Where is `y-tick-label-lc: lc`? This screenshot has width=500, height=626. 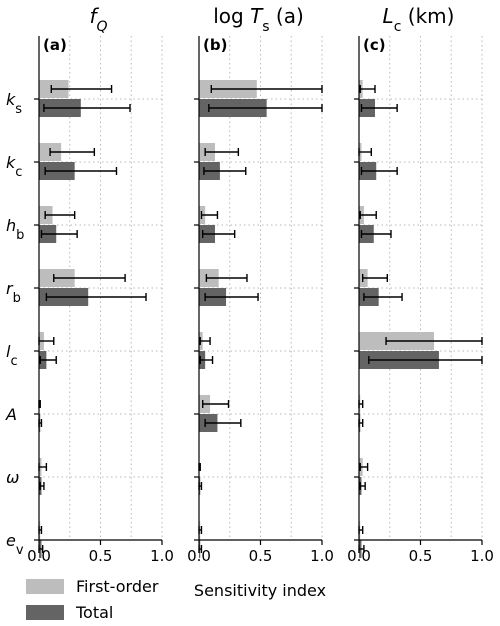
y-tick-label-lc: lc is located at coordinates (12, 355).